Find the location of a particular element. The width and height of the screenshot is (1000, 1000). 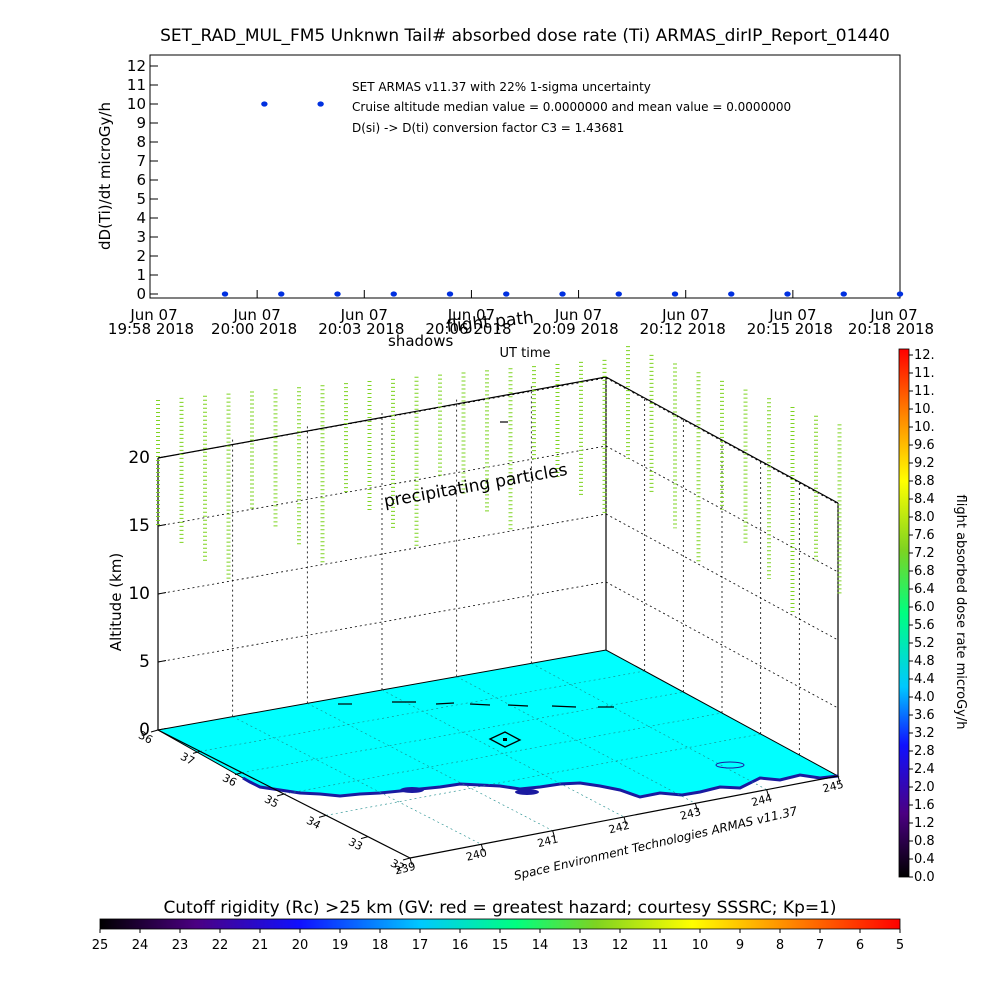

dose-colorbar-tick-label: 7.6 is located at coordinates (924, 535).